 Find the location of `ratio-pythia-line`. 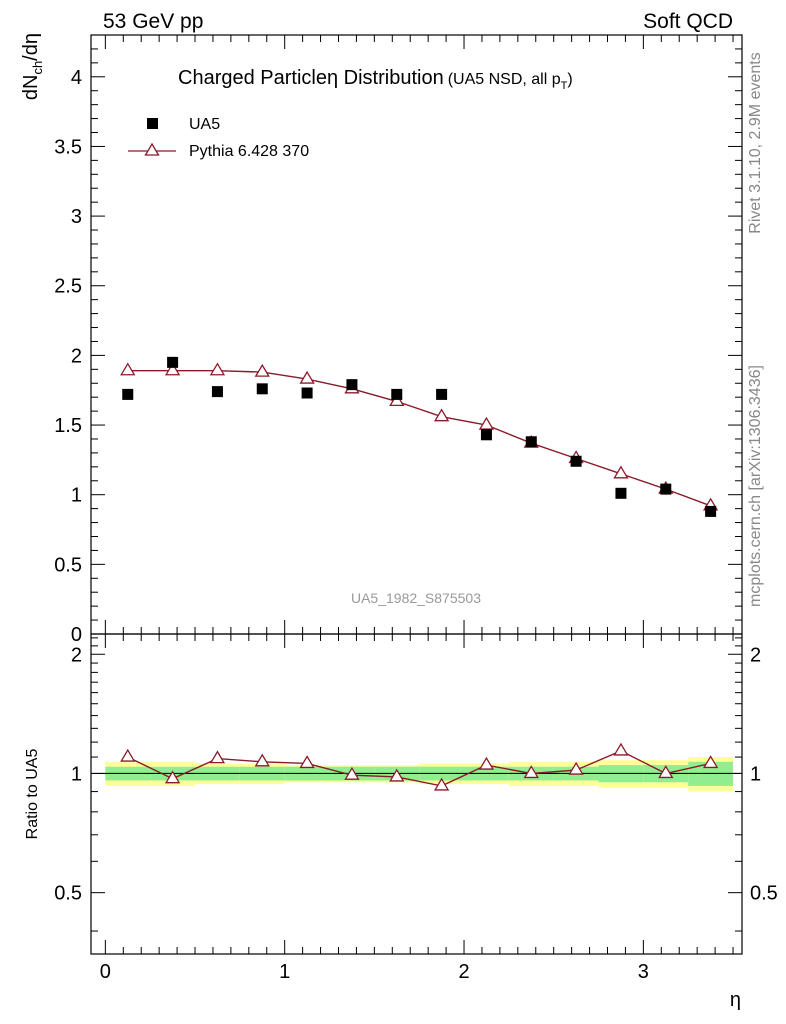

ratio-pythia-line is located at coordinates (419, 768).